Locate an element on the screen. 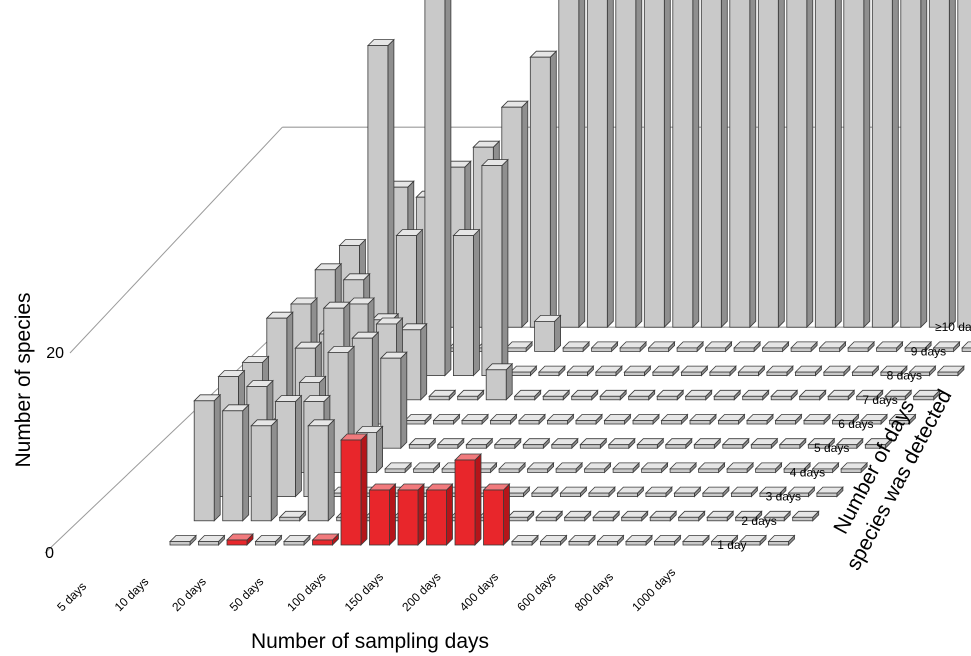  bar-r6-c80 is located at coordinates (727, 395).